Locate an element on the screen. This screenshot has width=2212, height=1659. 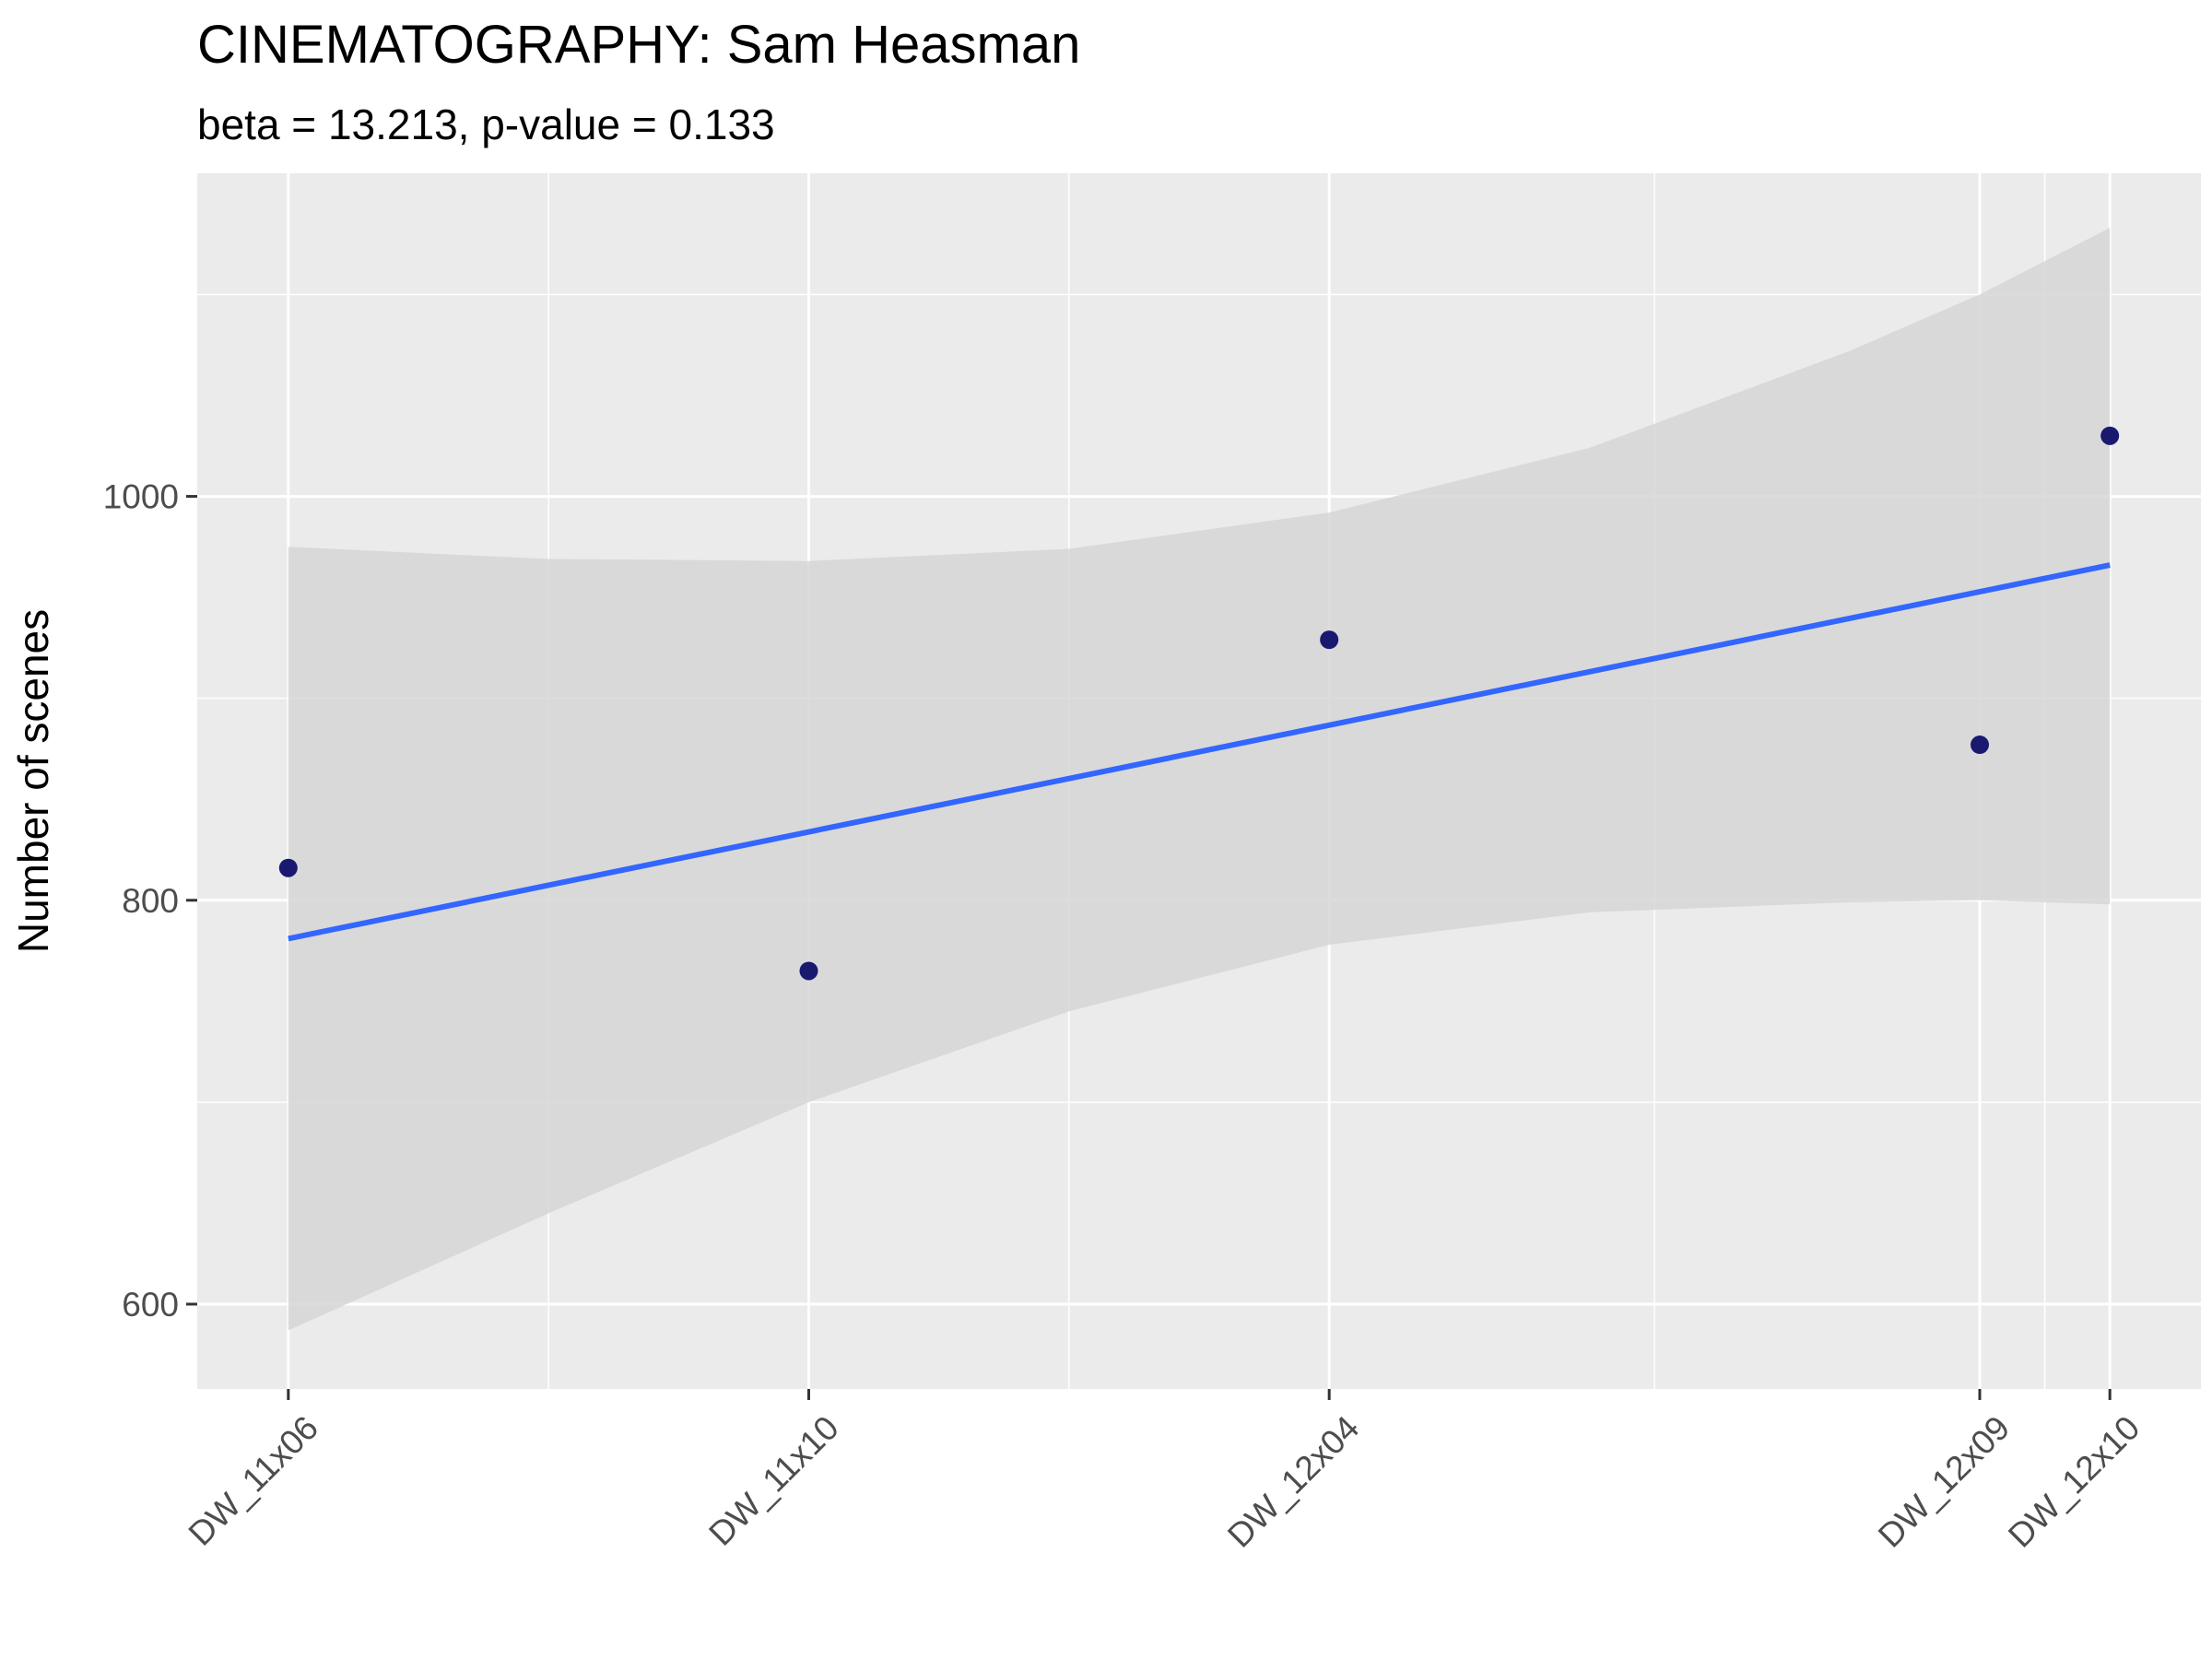
x-tick-label: DW_11x10 is located at coordinates (773, 1480).